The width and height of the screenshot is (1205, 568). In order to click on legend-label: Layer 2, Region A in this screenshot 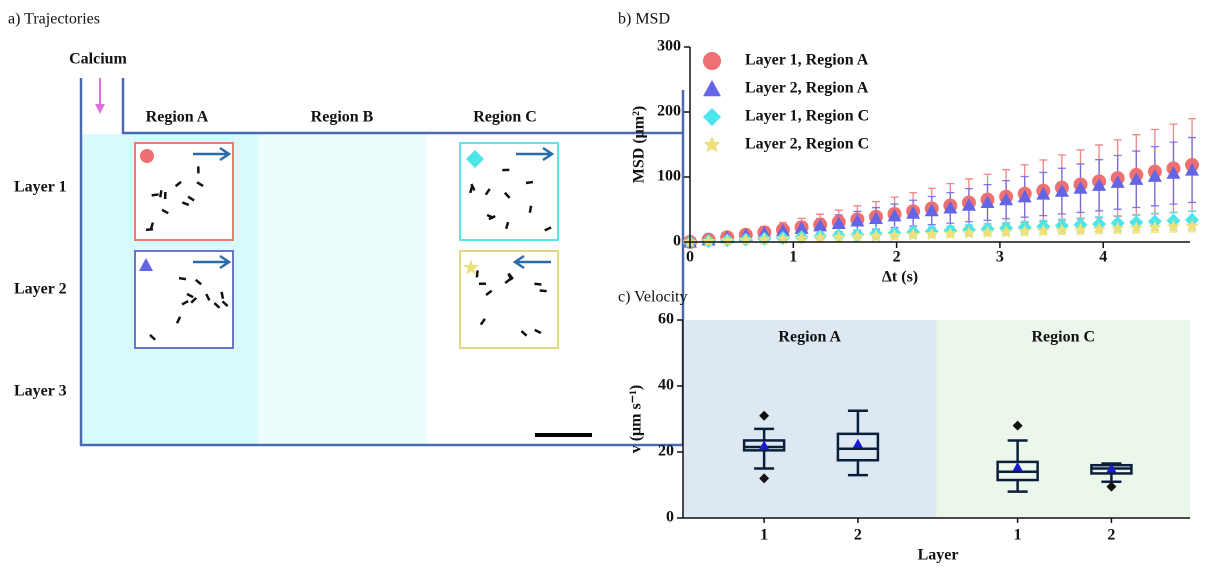, I will do `click(807, 88)`.